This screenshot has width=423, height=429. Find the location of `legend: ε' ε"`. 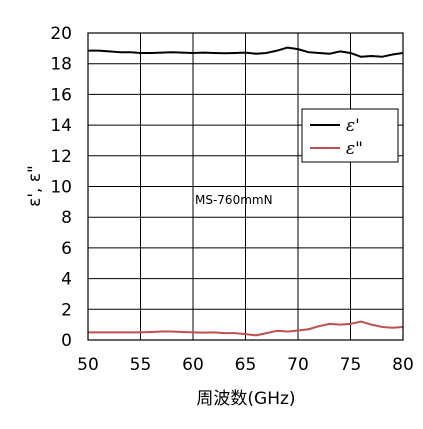

legend: ε' ε" is located at coordinates (350, 135).